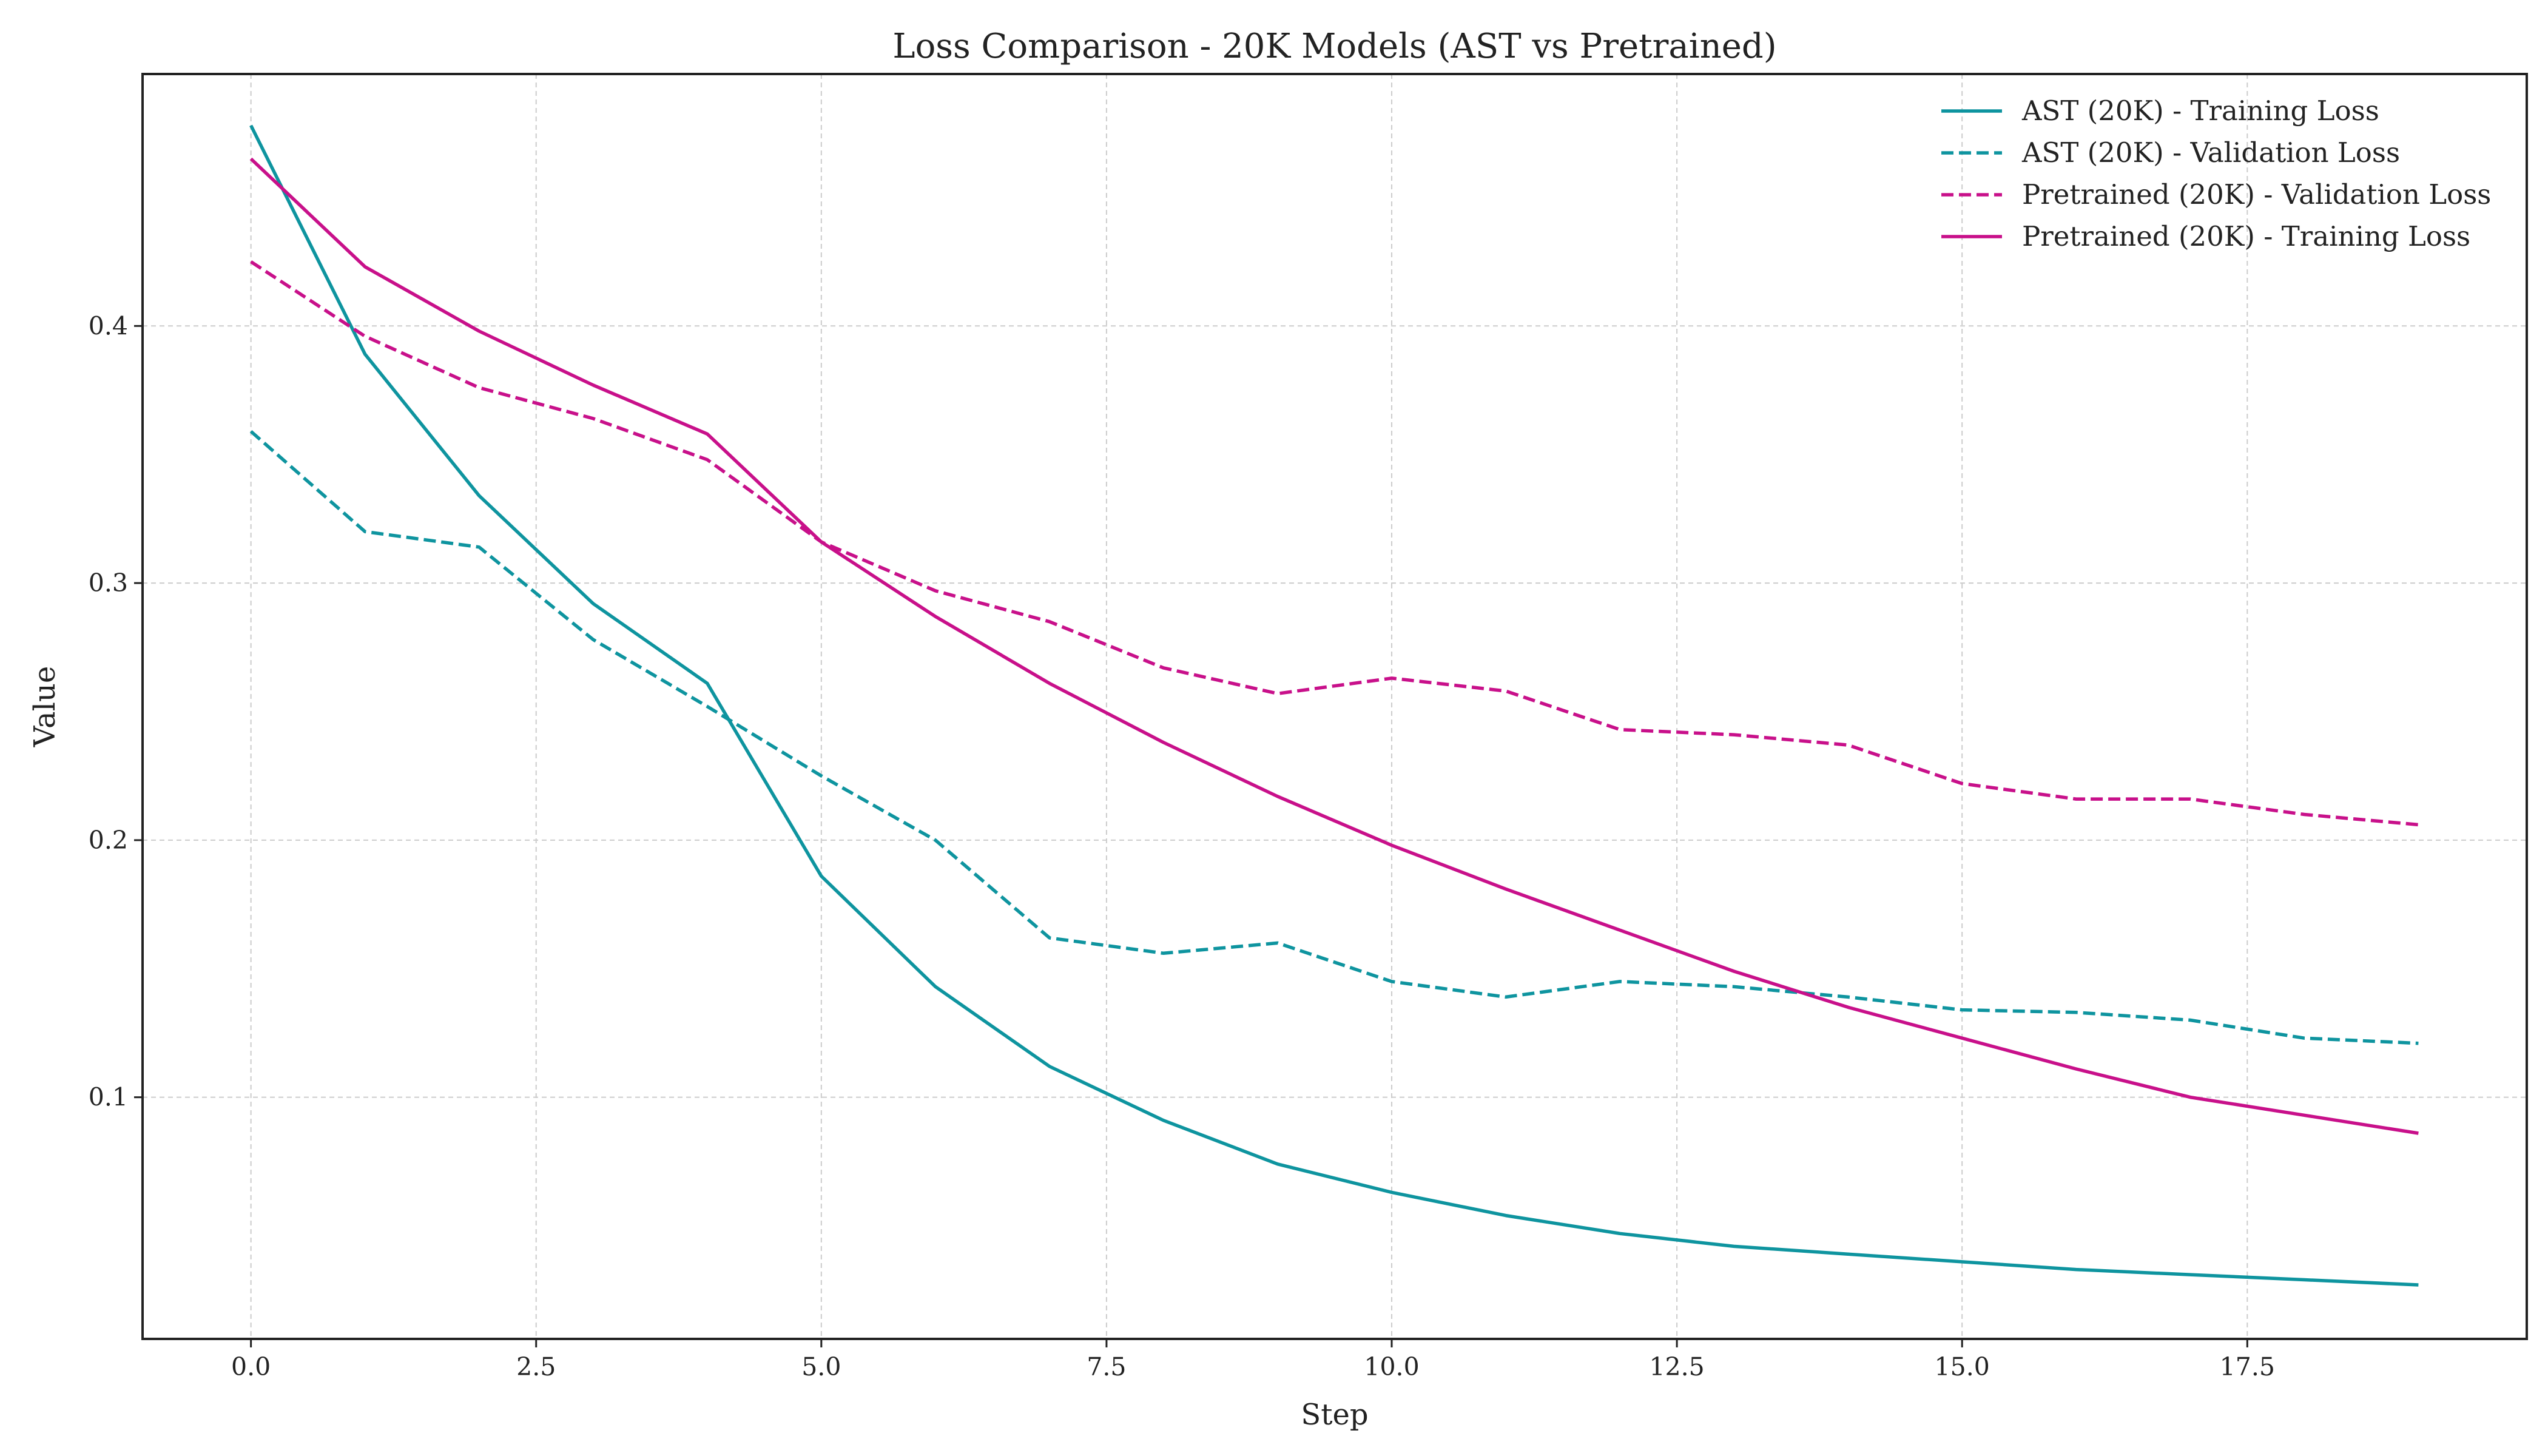 Image resolution: width=2548 pixels, height=1456 pixels. I want to click on legend-label-3: Pretrained (20K) - Validation Loss, so click(2256, 194).